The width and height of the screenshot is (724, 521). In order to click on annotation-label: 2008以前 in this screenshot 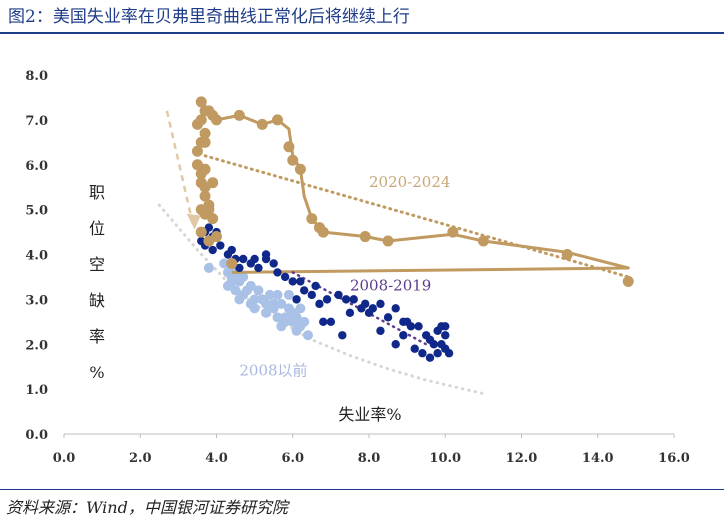, I will do `click(273, 371)`.